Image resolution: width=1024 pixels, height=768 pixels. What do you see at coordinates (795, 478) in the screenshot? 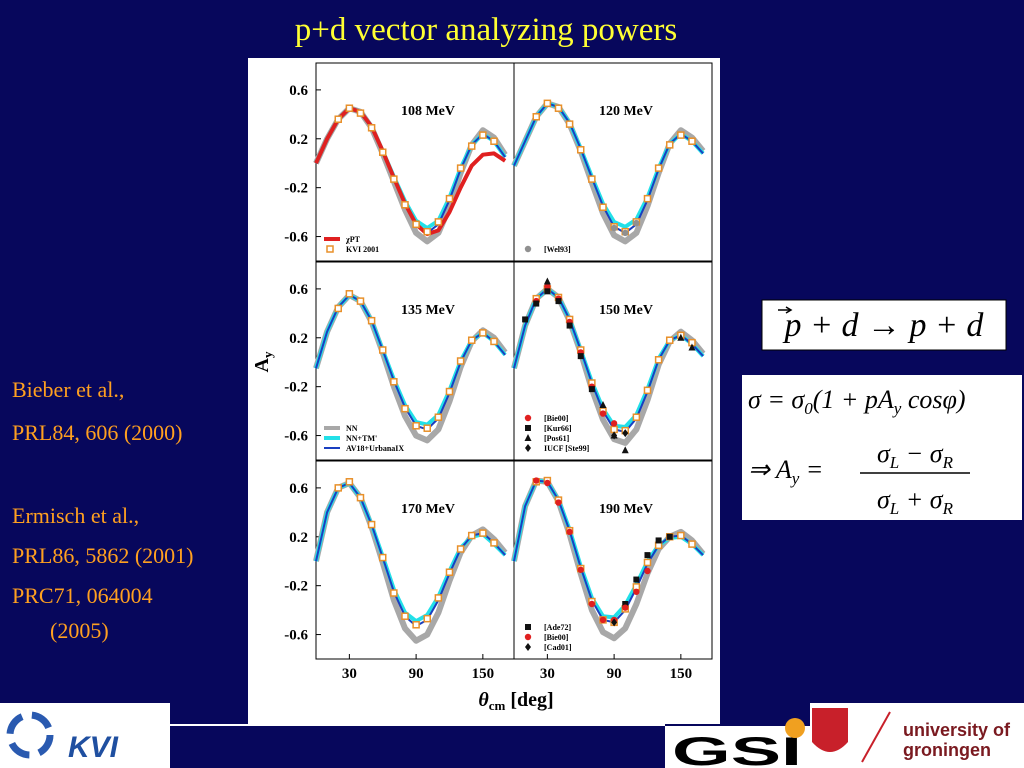
I see `subscript: y` at bounding box center [795, 478].